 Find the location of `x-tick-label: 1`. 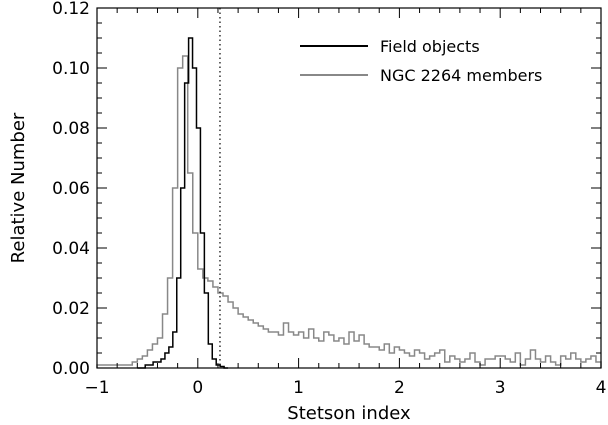

x-tick-label: 1 is located at coordinates (298, 388).